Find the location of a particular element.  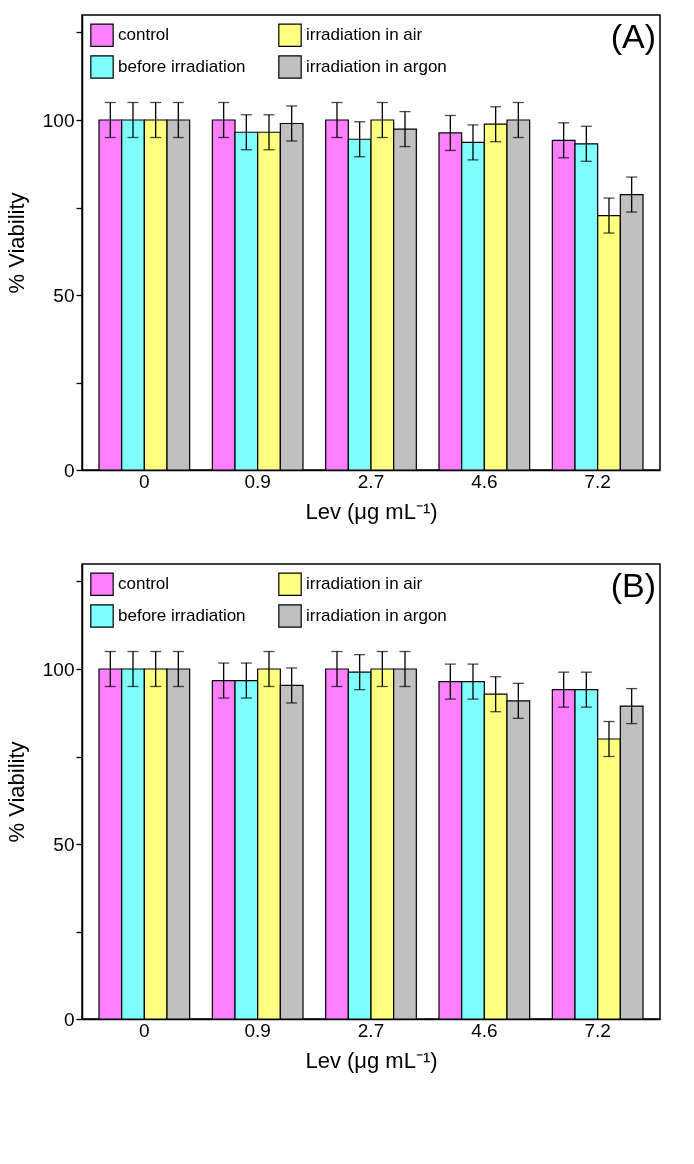

annotation: (B) is located at coordinates (633, 585).